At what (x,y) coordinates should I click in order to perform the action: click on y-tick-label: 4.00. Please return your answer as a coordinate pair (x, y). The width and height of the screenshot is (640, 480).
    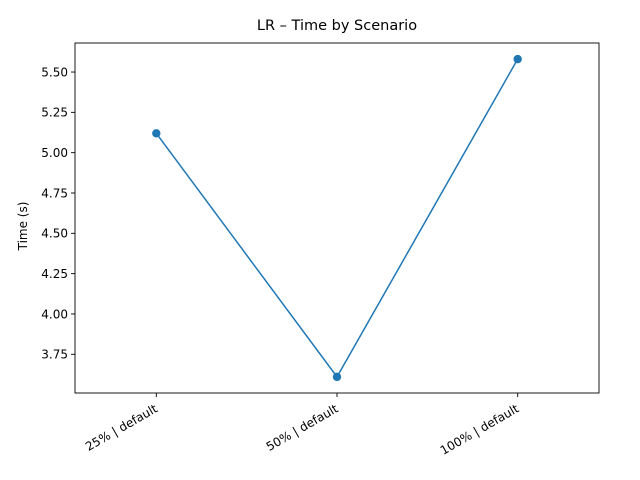
    Looking at the image, I should click on (54, 314).